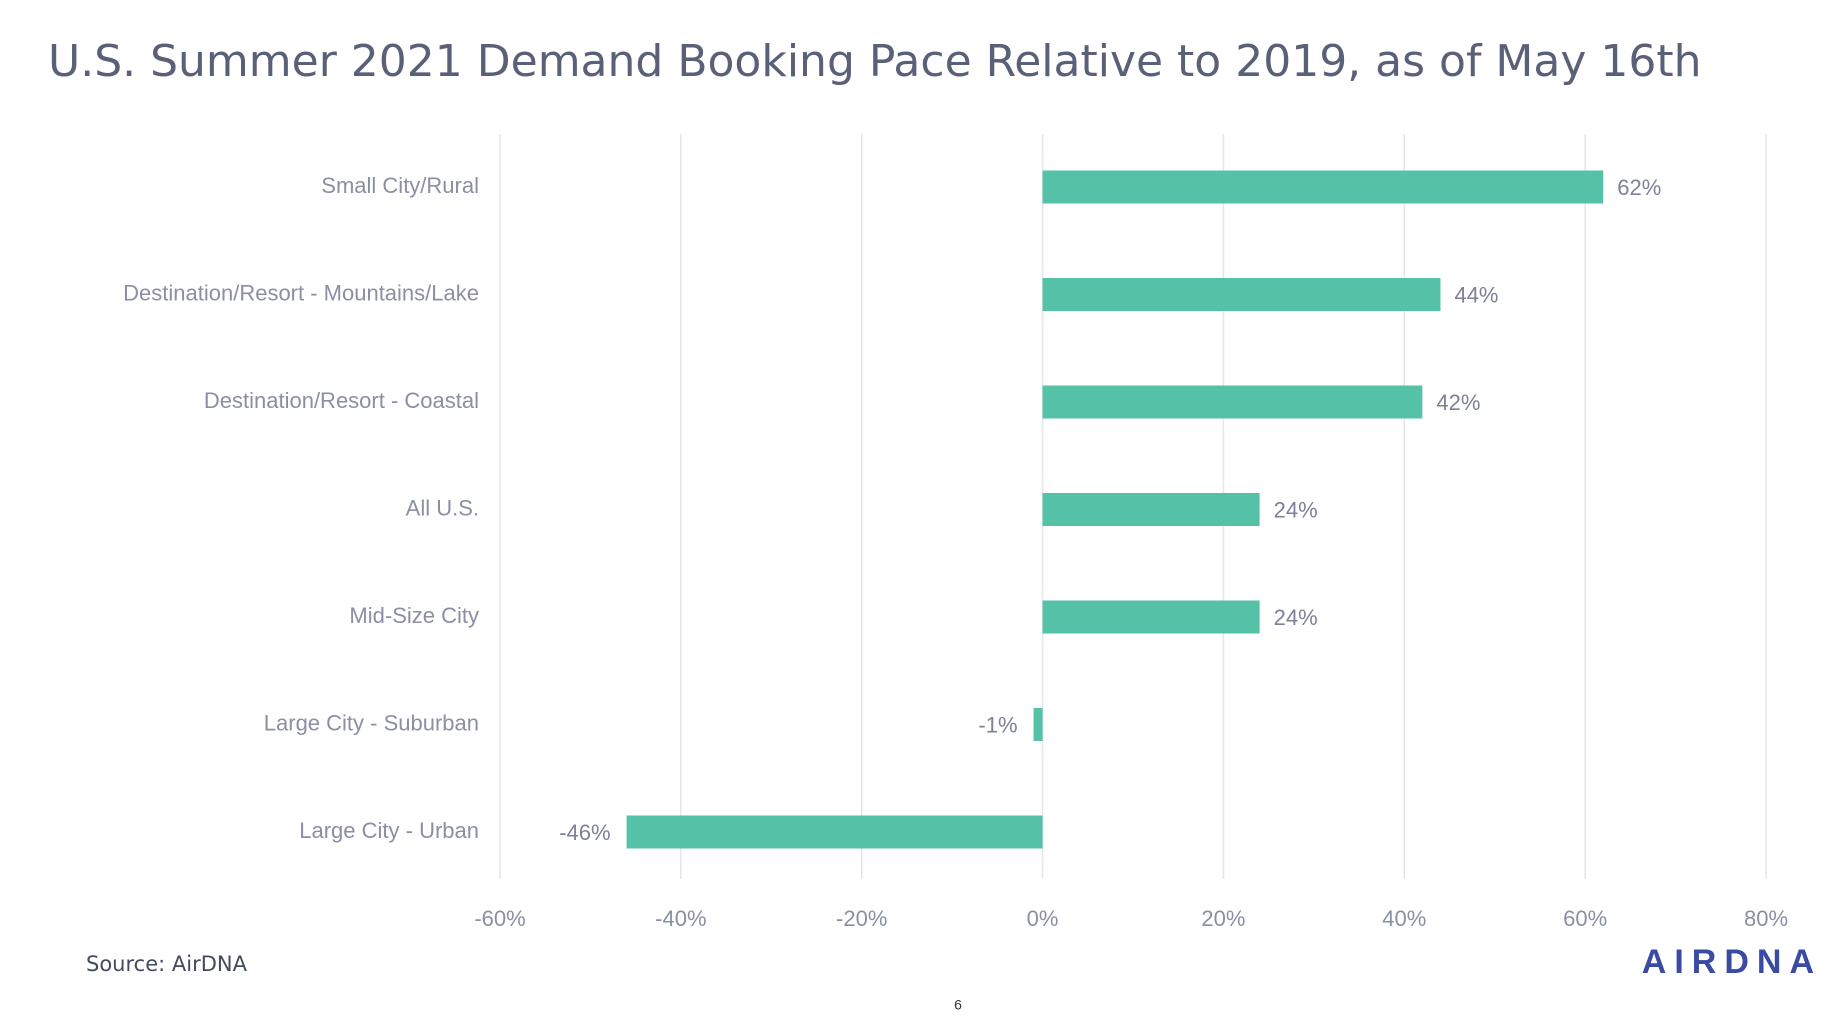 Image resolution: width=1840 pixels, height=1024 pixels. Describe the element at coordinates (680, 918) in the screenshot. I see `x-tick-label: -40%` at that location.